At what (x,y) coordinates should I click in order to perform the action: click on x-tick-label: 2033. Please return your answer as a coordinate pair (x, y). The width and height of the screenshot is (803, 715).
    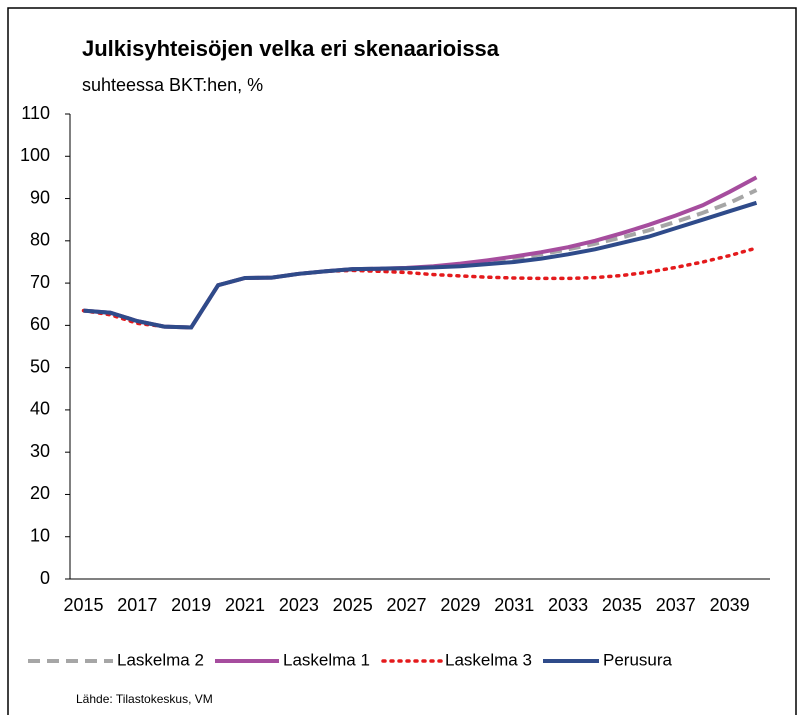
    Looking at the image, I should click on (568, 605).